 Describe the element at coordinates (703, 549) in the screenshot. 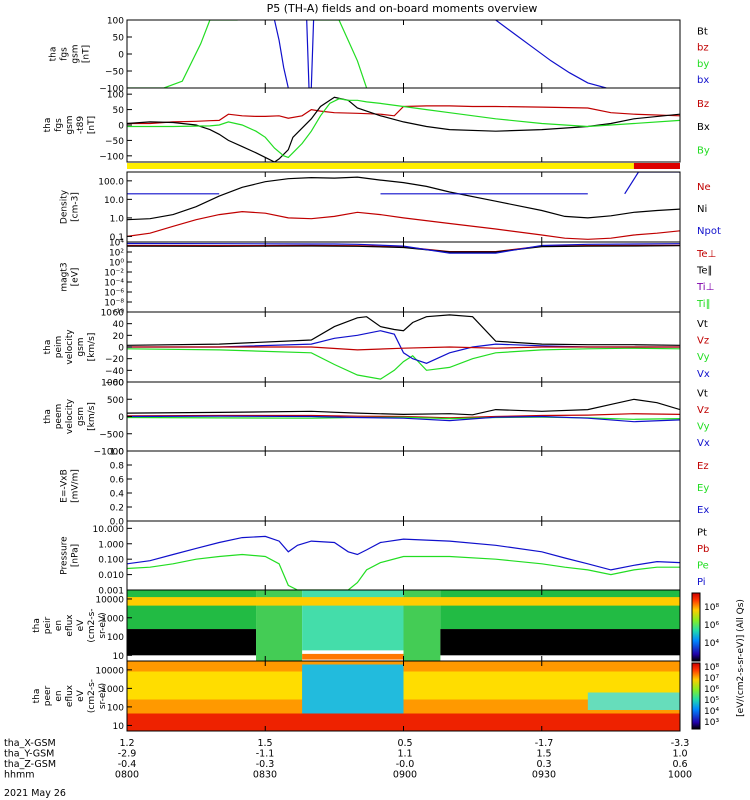

I see `legend-entry: Pb` at that location.